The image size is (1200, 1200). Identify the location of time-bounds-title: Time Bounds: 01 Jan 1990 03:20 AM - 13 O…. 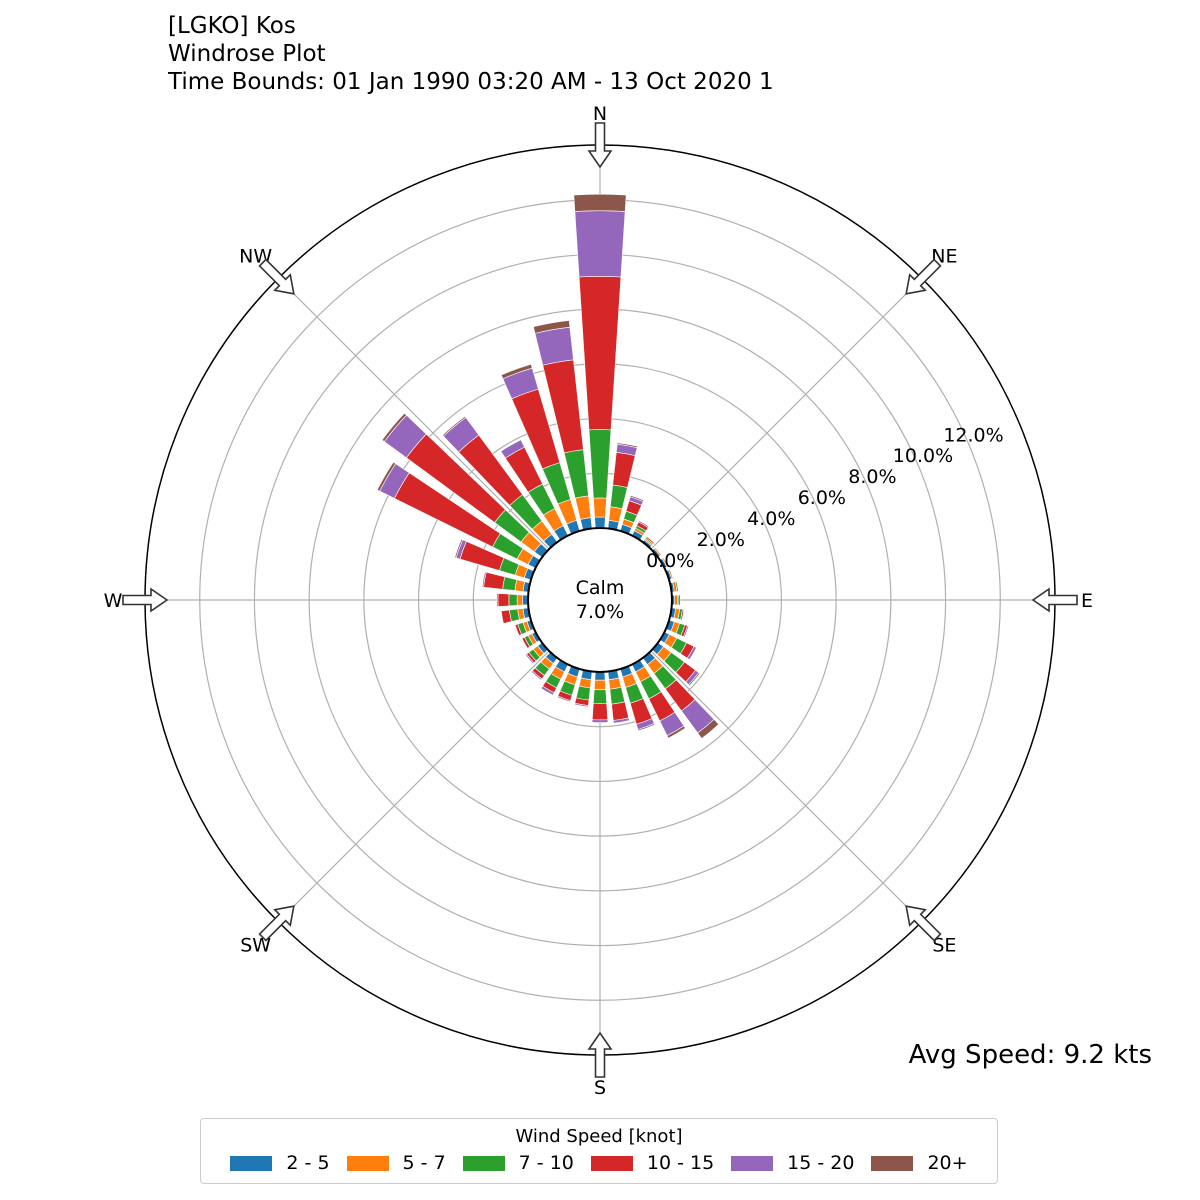
(471, 82).